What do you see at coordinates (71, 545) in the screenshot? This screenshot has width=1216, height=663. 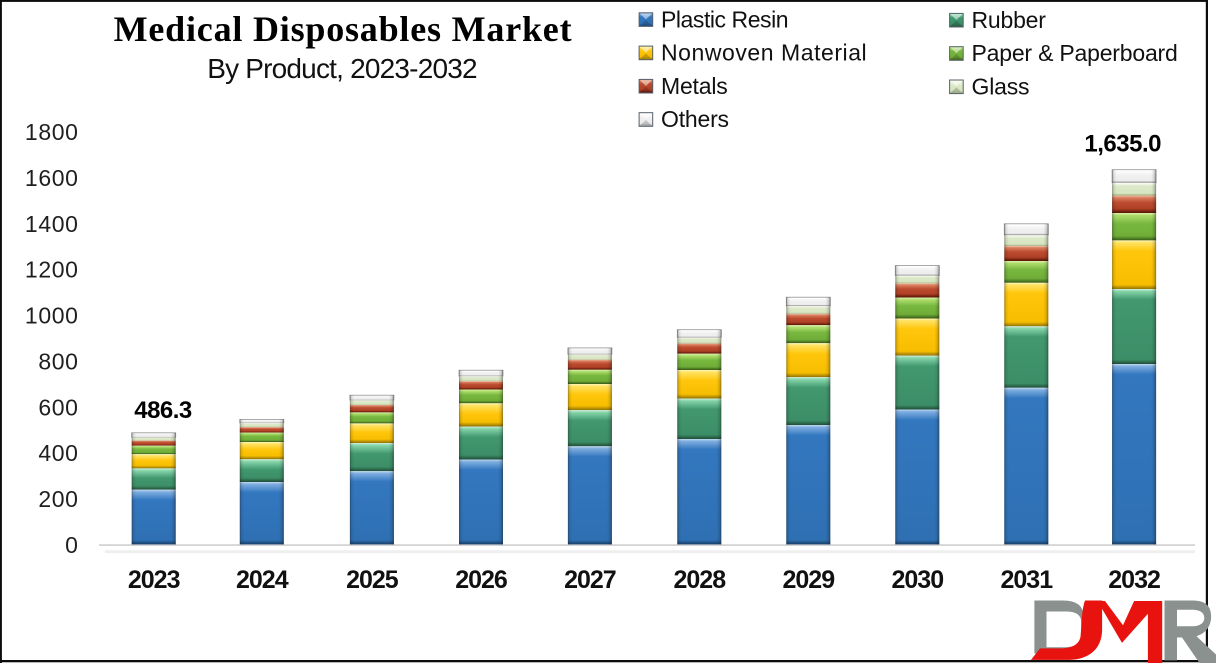 I see `svg-text: 0` at bounding box center [71, 545].